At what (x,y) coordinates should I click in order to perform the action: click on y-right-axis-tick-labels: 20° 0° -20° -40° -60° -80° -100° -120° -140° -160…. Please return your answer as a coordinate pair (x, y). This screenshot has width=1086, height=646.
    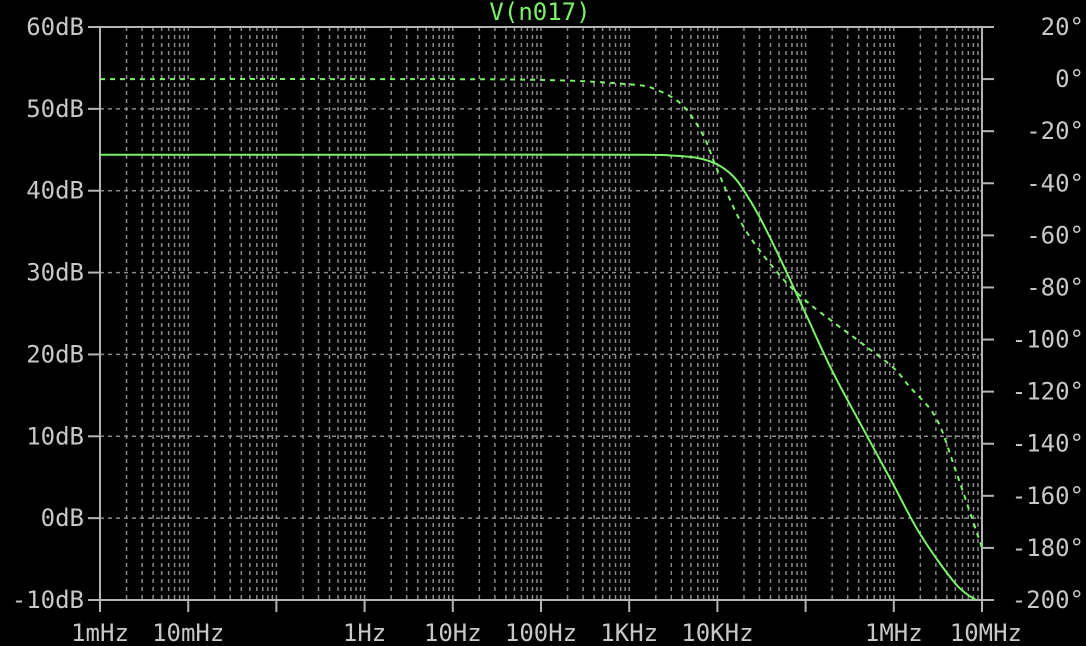
    Looking at the image, I should click on (1048, 313).